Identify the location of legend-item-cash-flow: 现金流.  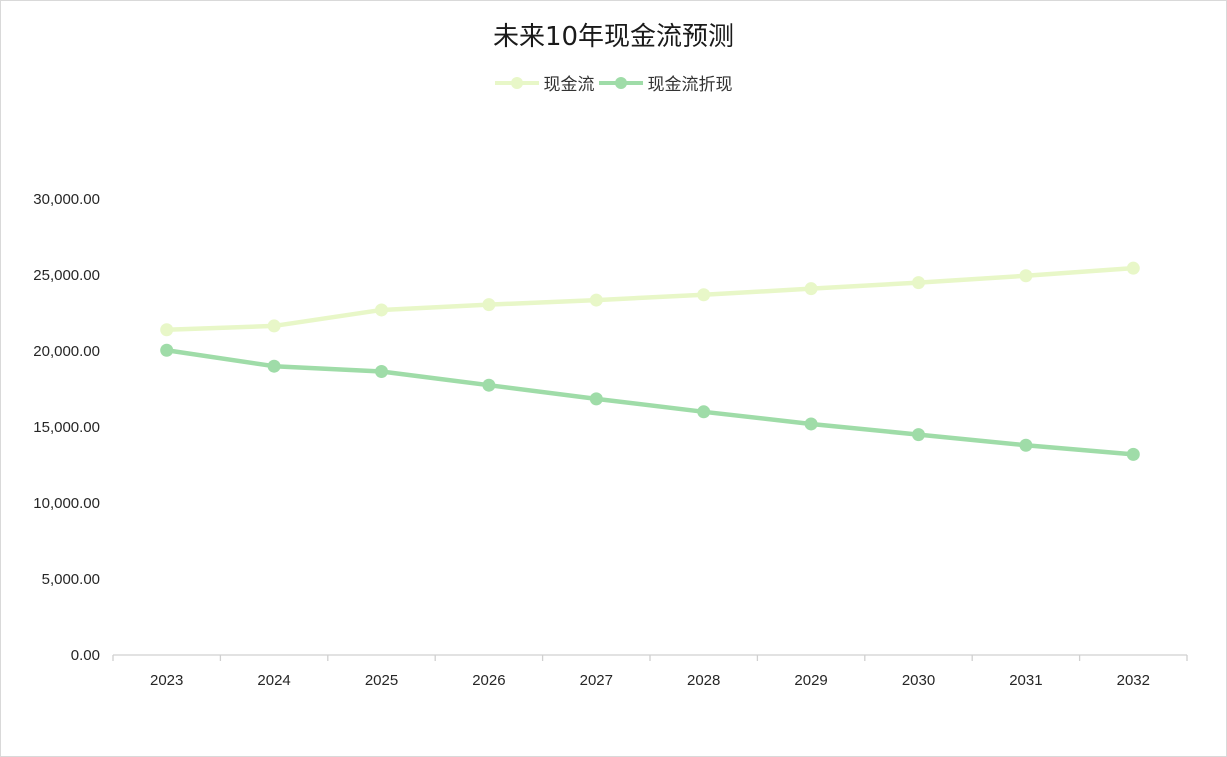
(544, 82).